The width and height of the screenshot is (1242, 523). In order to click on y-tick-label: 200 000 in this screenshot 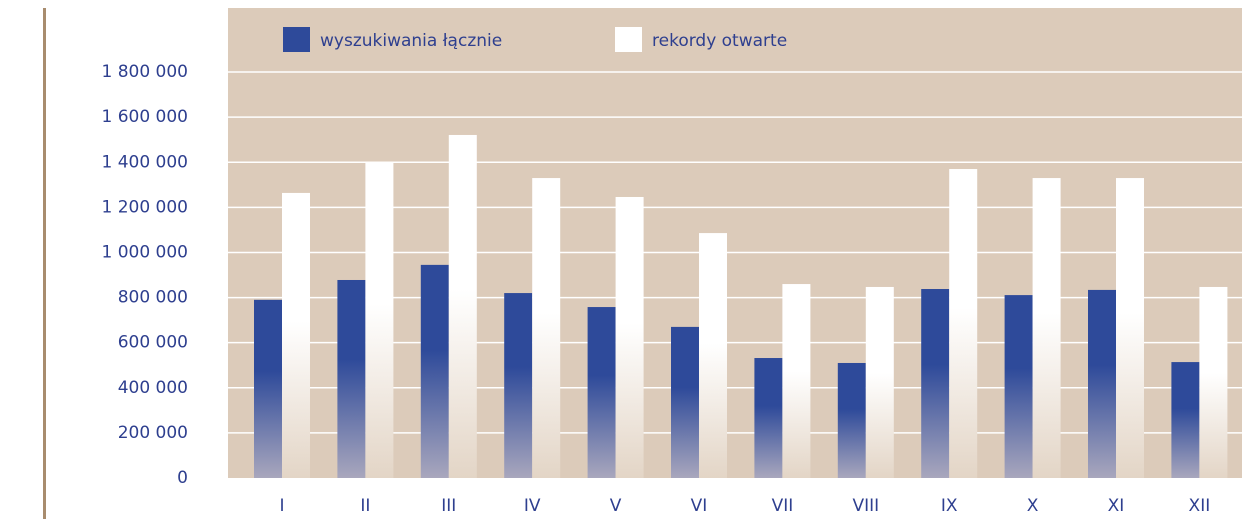, I will do `click(153, 433)`.